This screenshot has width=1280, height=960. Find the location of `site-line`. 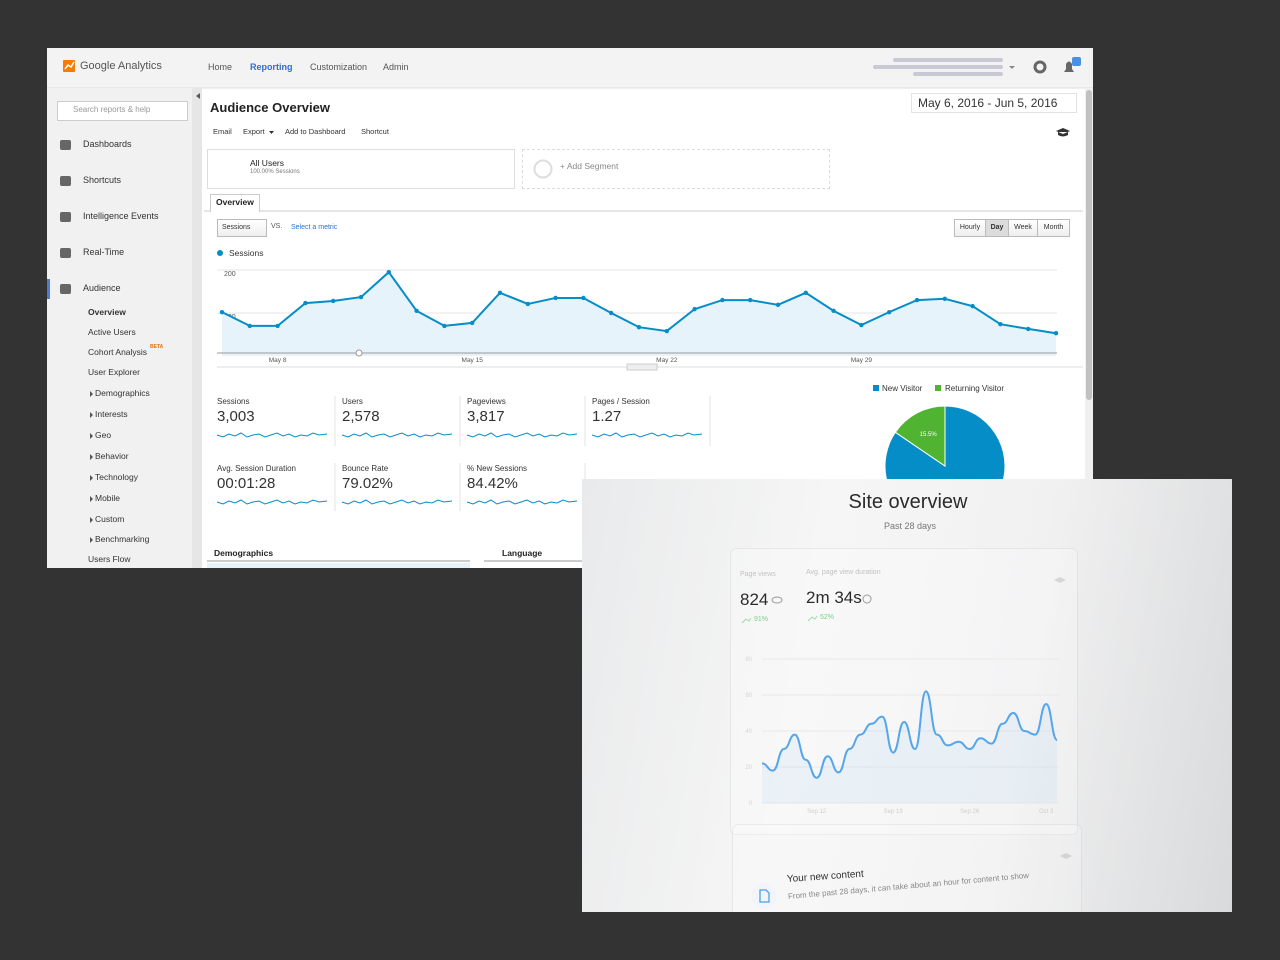

site-line is located at coordinates (910, 734).